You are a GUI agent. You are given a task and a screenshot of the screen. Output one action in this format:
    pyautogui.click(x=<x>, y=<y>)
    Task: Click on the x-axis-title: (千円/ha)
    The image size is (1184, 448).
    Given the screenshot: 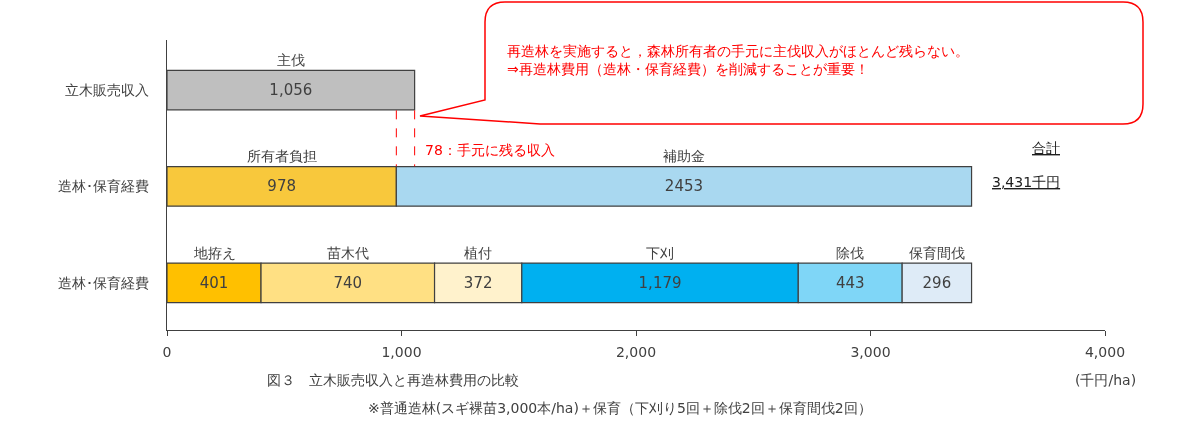 What is the action you would take?
    pyautogui.click(x=1106, y=380)
    